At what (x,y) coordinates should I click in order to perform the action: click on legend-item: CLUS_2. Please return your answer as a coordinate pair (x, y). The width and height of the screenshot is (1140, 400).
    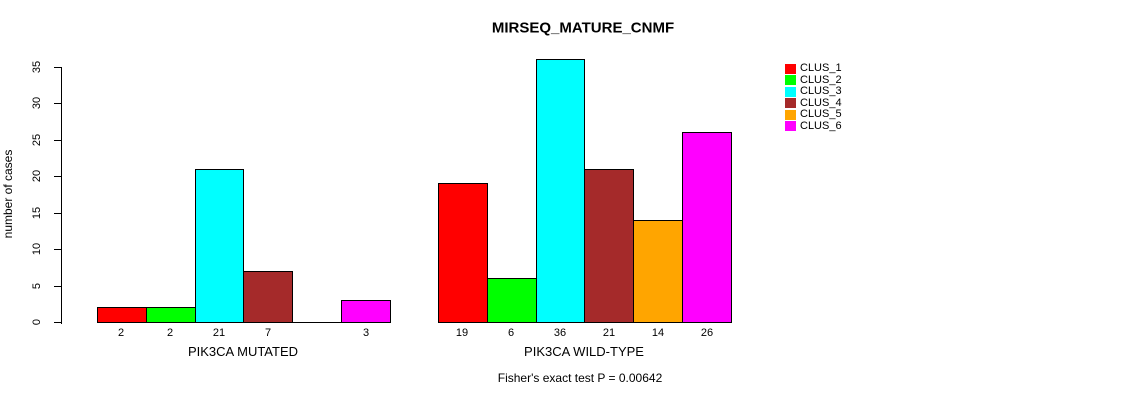
    Looking at the image, I should click on (813, 79).